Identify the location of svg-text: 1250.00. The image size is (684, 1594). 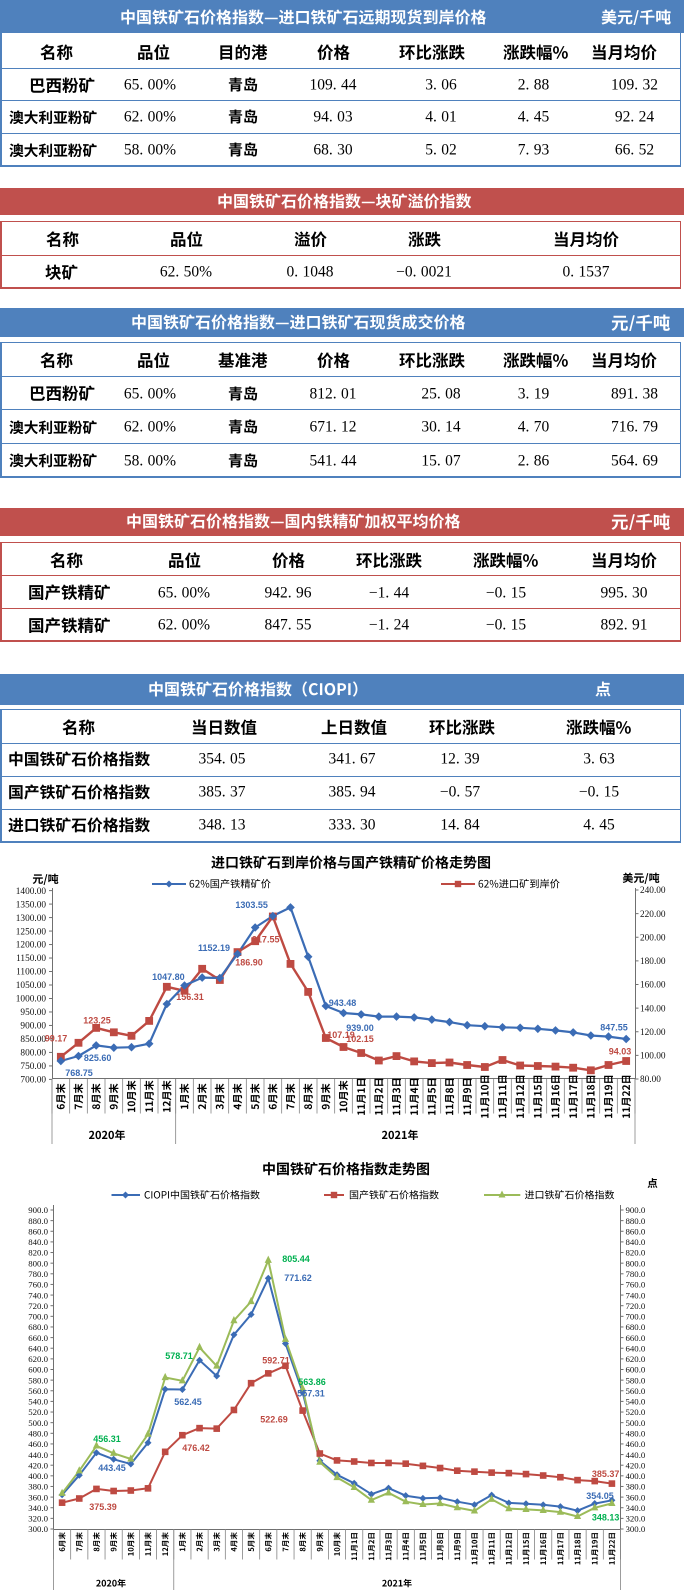
(31, 932).